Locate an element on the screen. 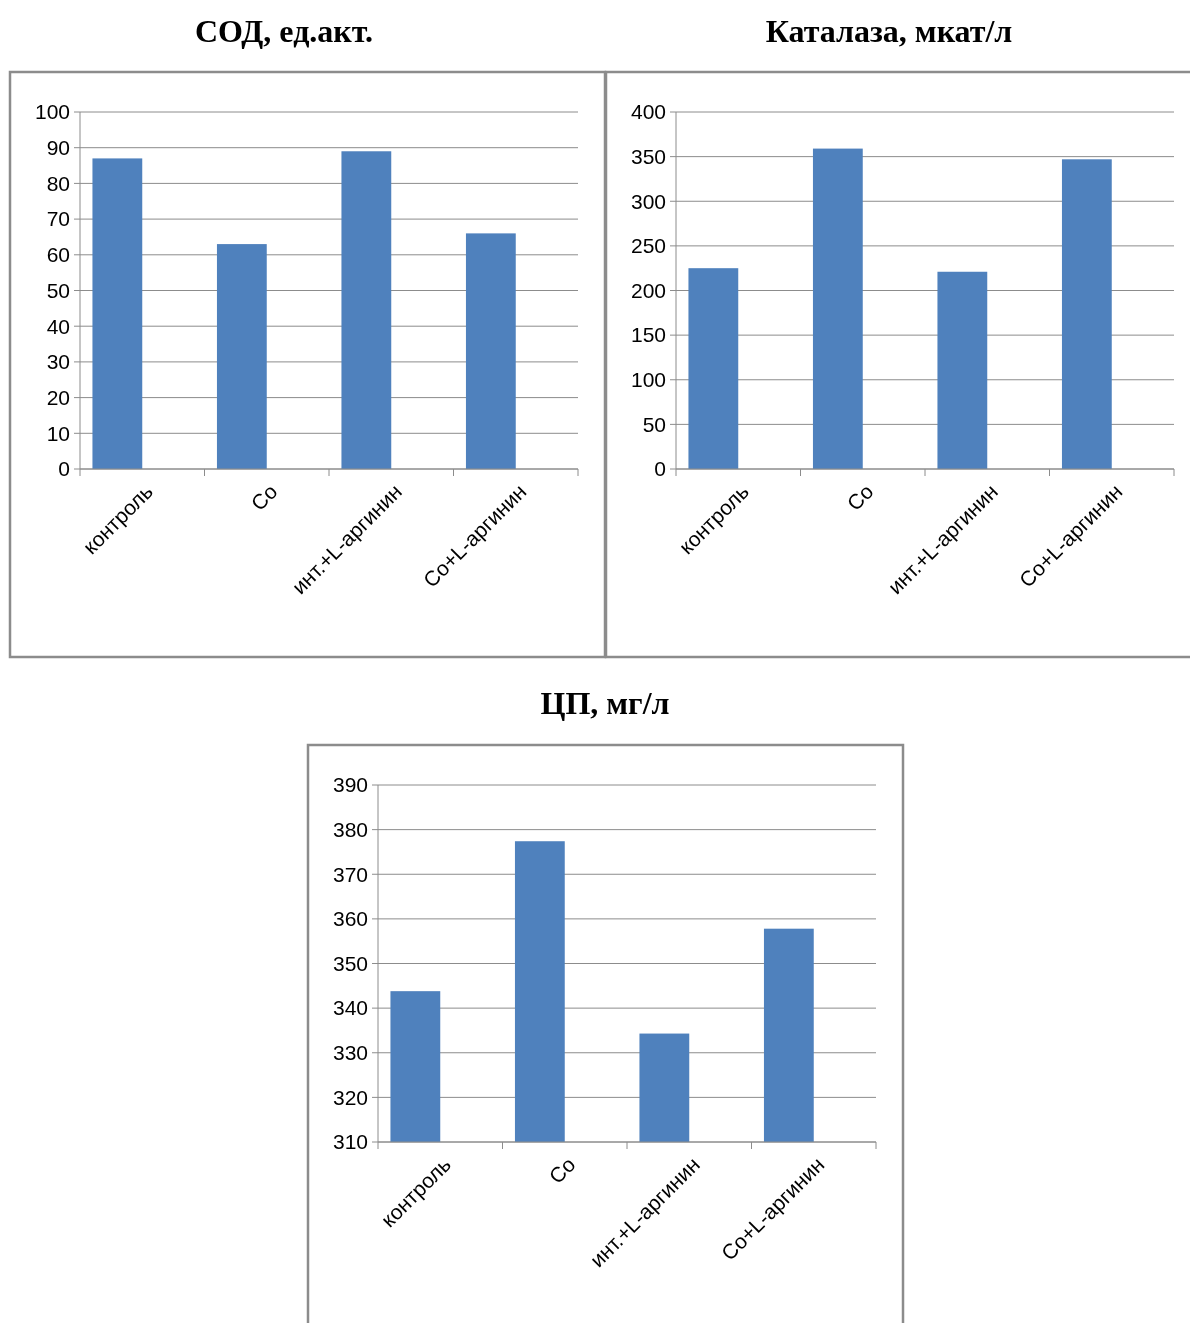 The height and width of the screenshot is (1323, 1190). y-tick-label: 360 is located at coordinates (350, 919).